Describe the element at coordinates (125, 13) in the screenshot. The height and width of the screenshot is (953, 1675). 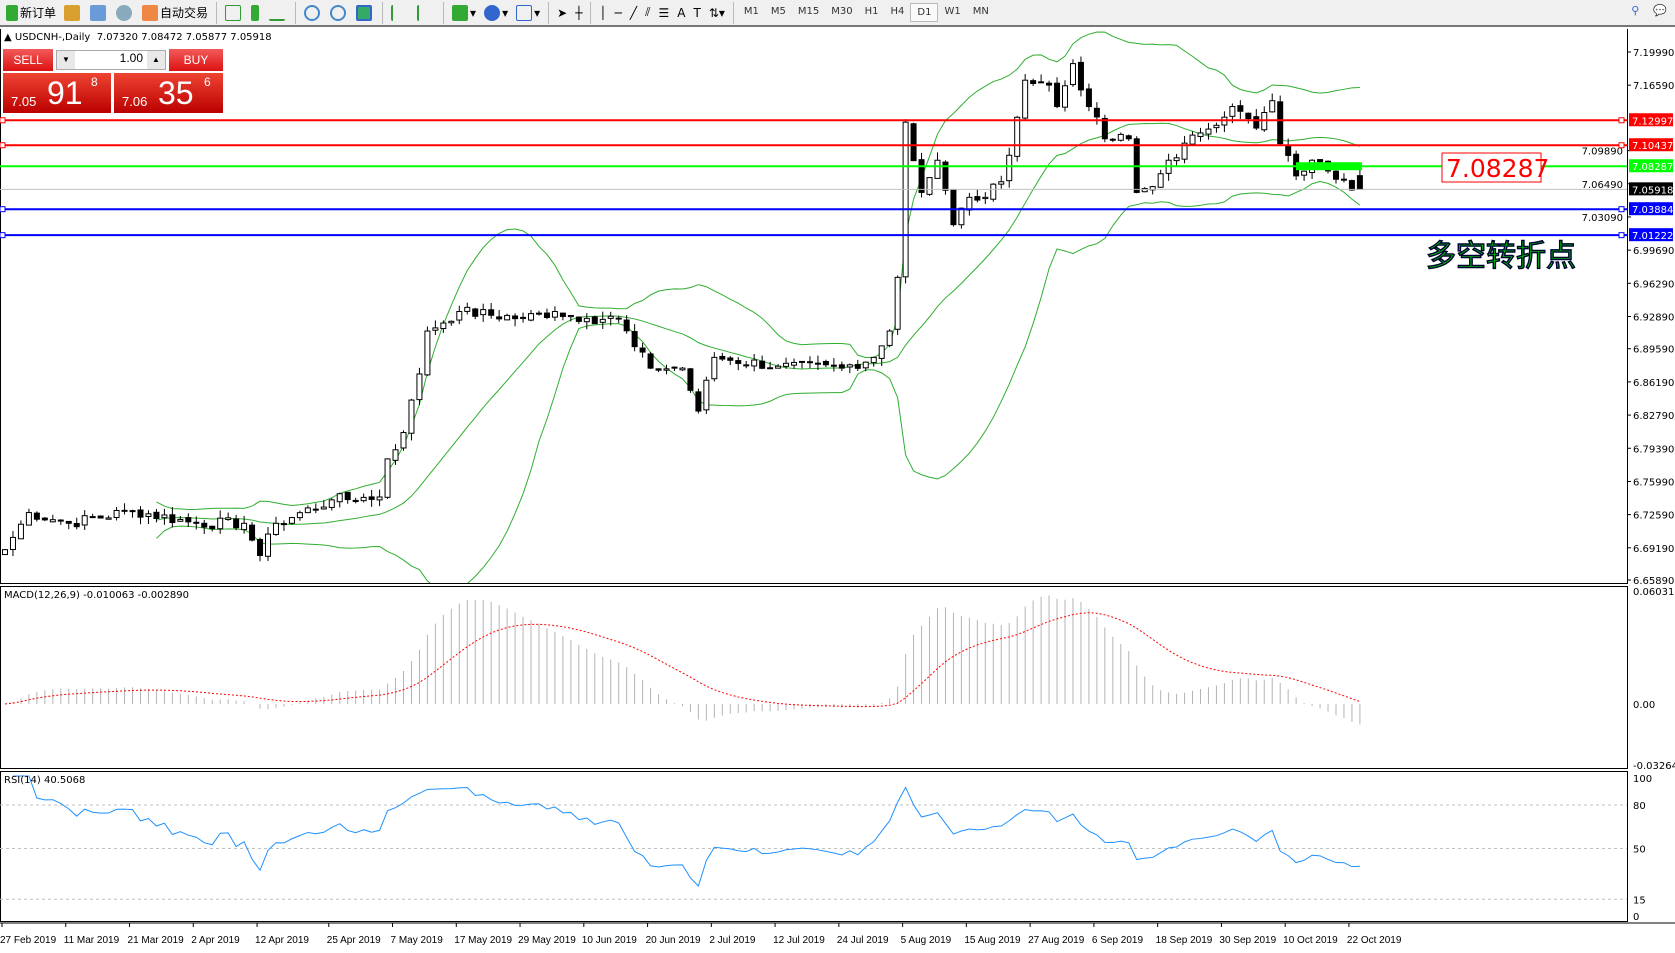
I see `terminal-button` at that location.